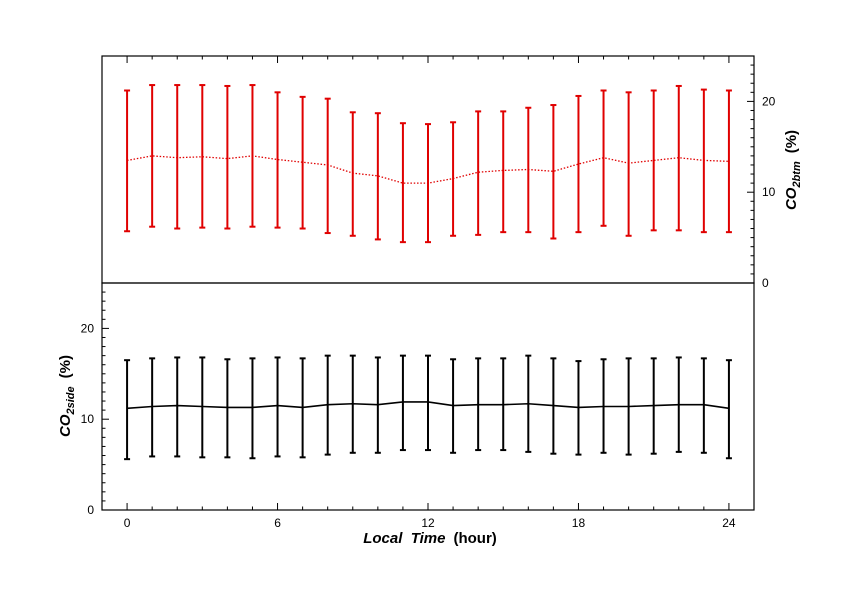 Image resolution: width=860 pixels, height=614 pixels. I want to click on x-tick-label: 24, so click(729, 523).